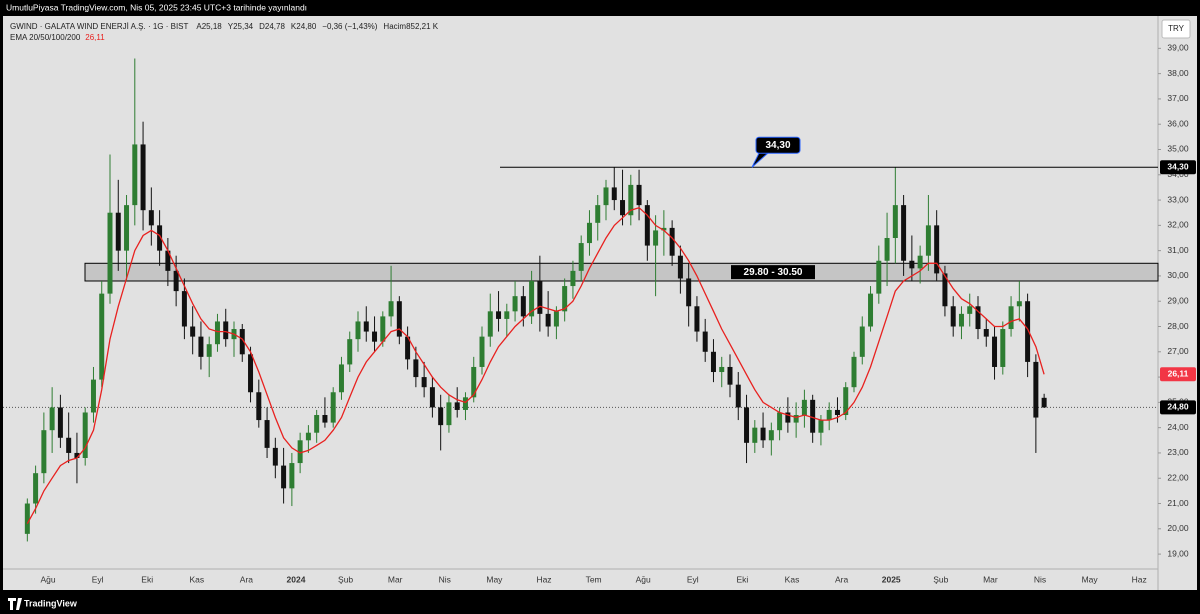 The width and height of the screenshot is (1200, 614). I want to click on brand: TradingView, so click(51, 603).